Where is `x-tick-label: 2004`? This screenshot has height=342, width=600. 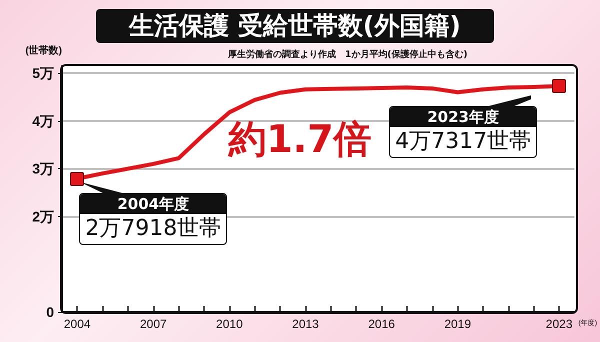 x-tick-label: 2004 is located at coordinates (77, 324).